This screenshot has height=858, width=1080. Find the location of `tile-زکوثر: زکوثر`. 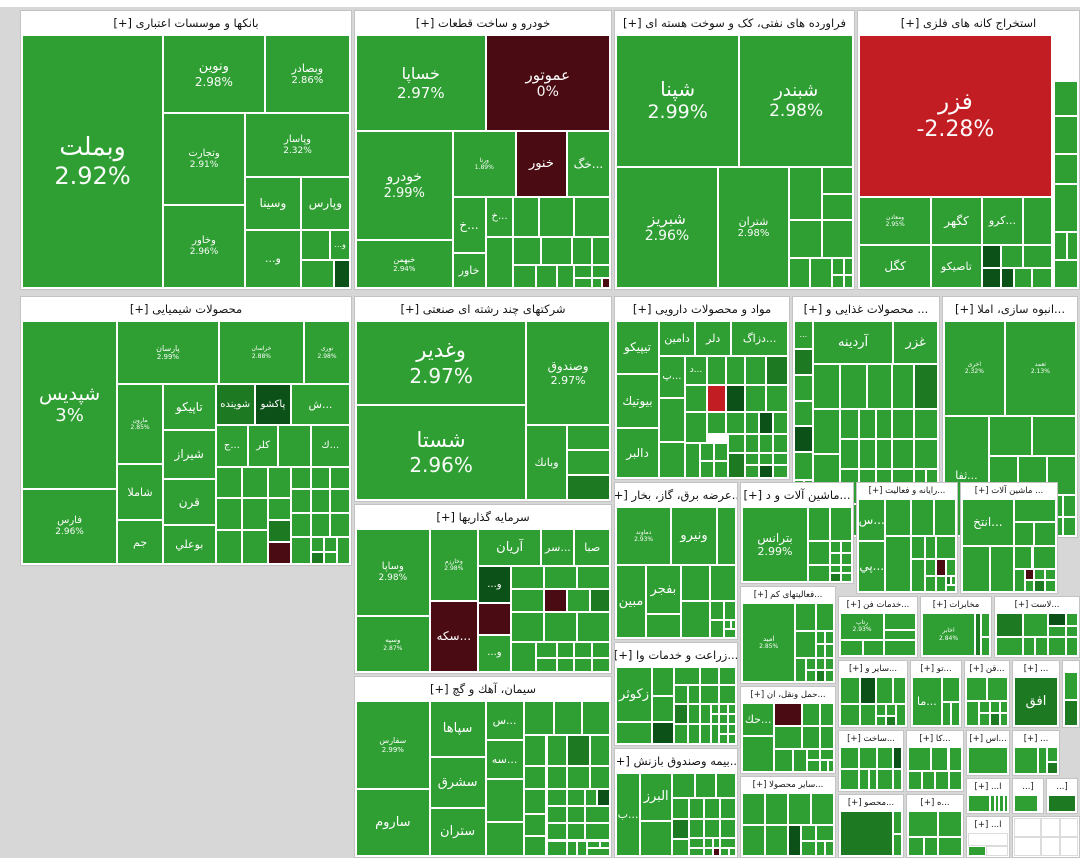

tile-زکوثر: زکوثر is located at coordinates (634, 695).